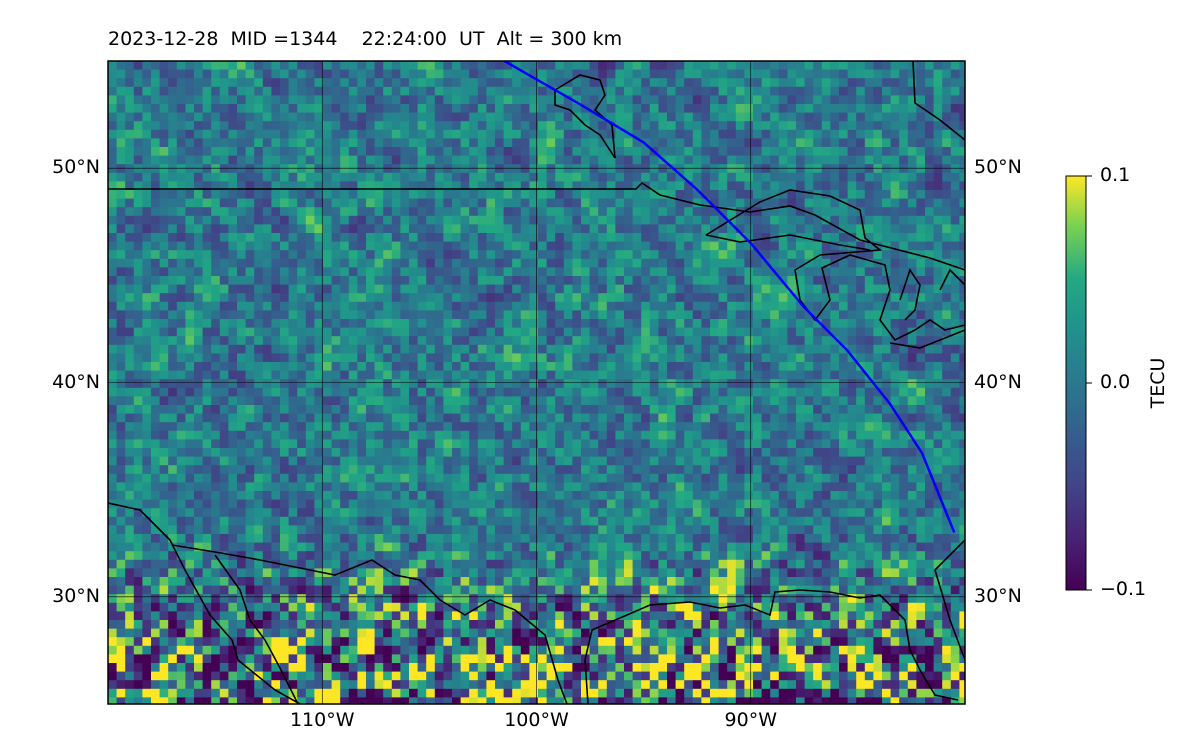 The width and height of the screenshot is (1200, 750). I want to click on hudson-bay-coast, so click(938, 101).